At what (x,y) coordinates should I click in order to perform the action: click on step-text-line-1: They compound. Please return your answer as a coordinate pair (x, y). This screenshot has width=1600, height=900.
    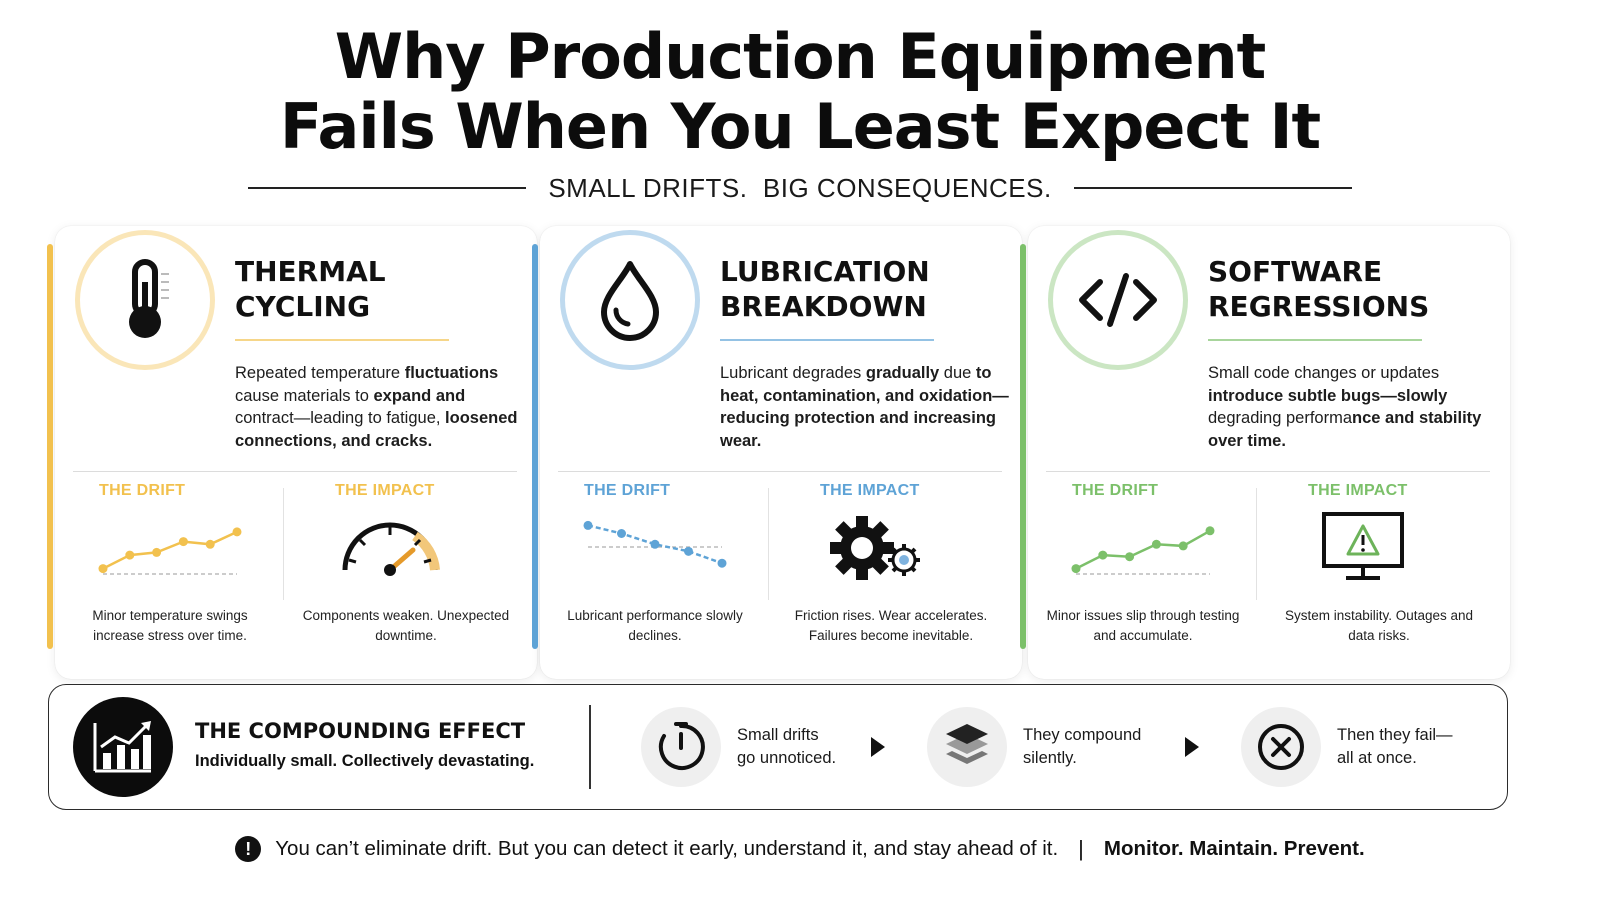
    Looking at the image, I should click on (1082, 735).